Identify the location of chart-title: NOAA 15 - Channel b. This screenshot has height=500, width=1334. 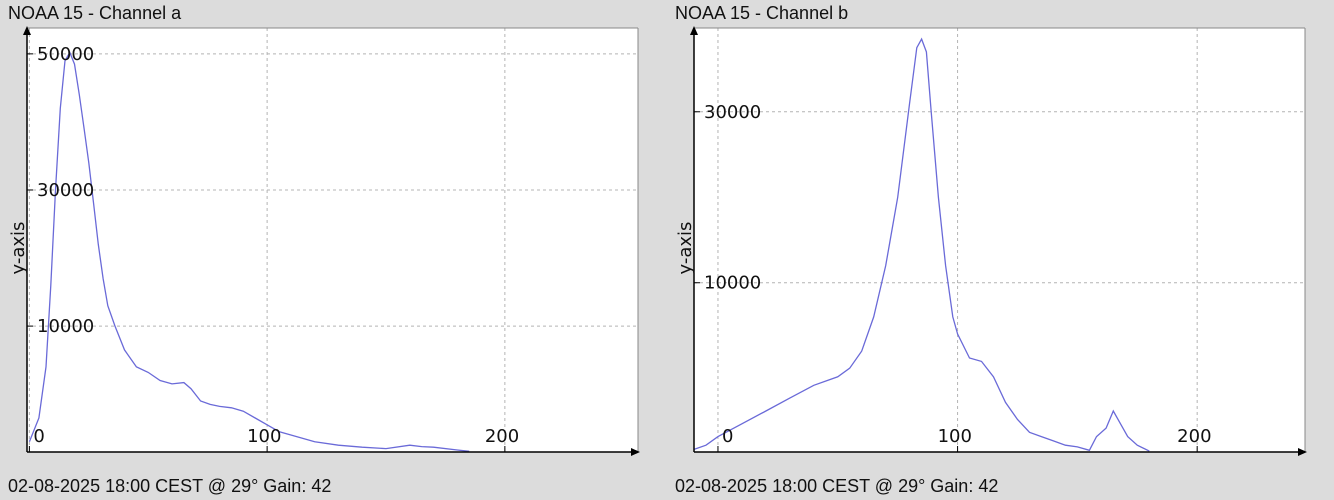
(762, 13).